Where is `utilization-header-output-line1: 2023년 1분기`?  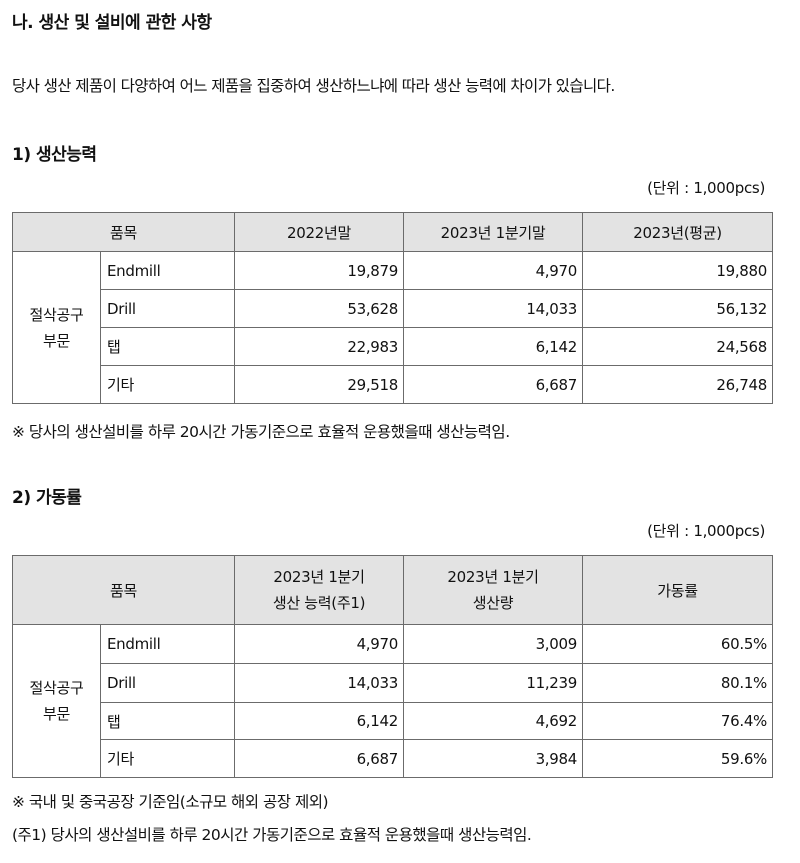
utilization-header-output-line1: 2023년 1분기 is located at coordinates (493, 577).